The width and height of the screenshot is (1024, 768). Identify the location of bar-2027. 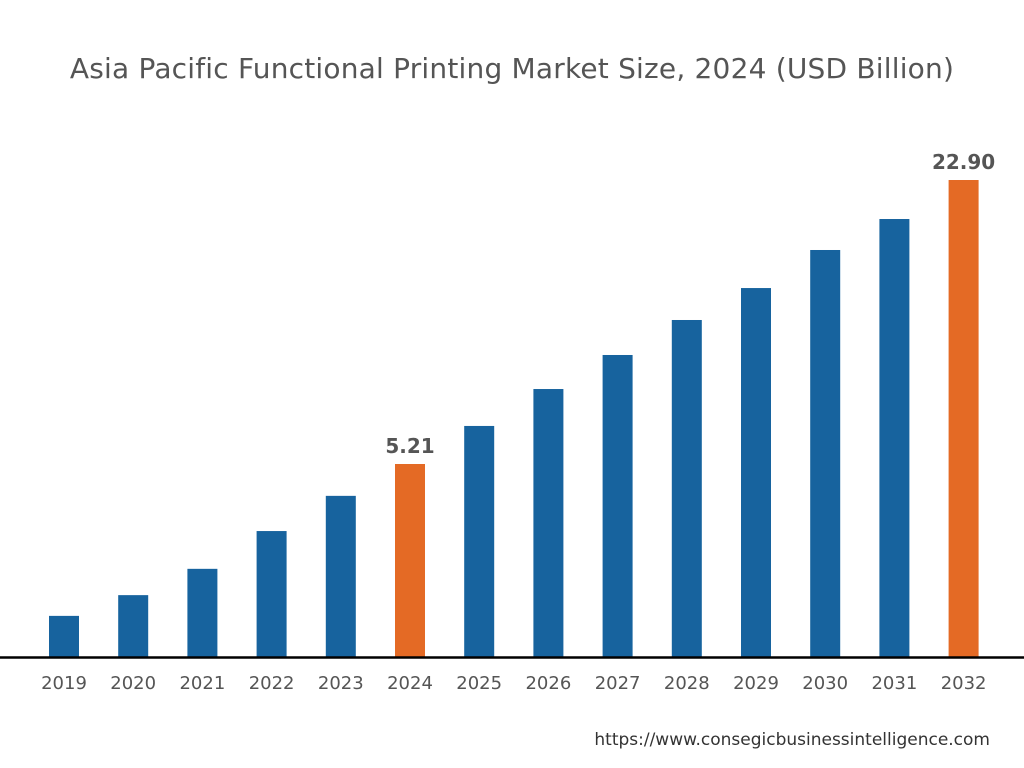
(617, 505).